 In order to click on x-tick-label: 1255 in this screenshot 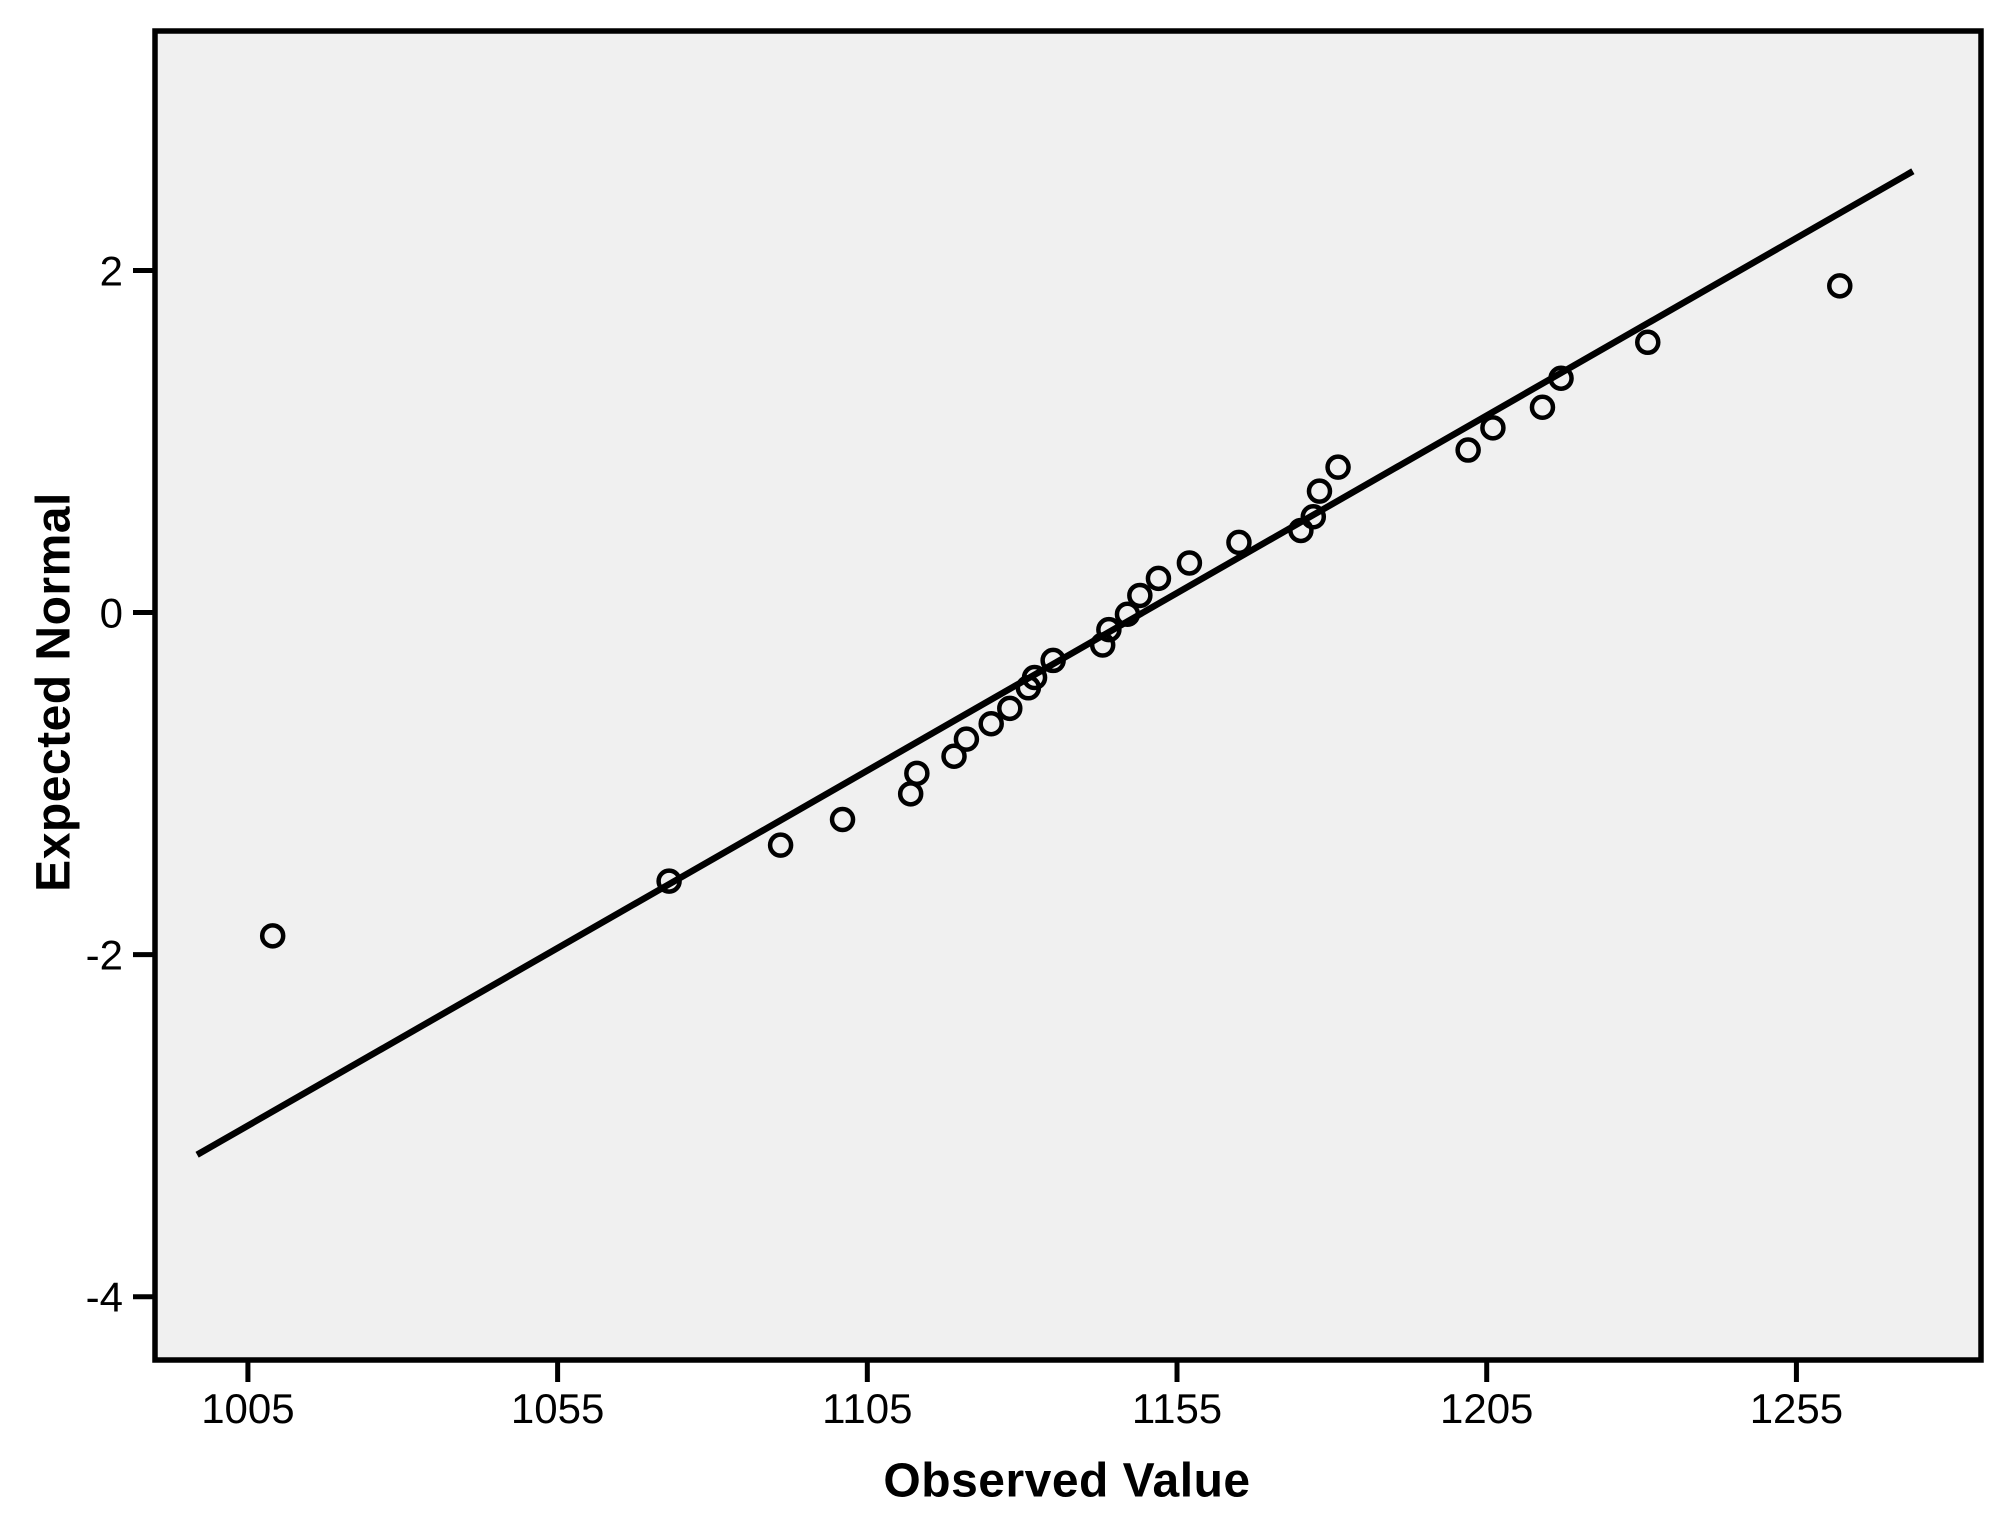, I will do `click(1796, 1408)`.